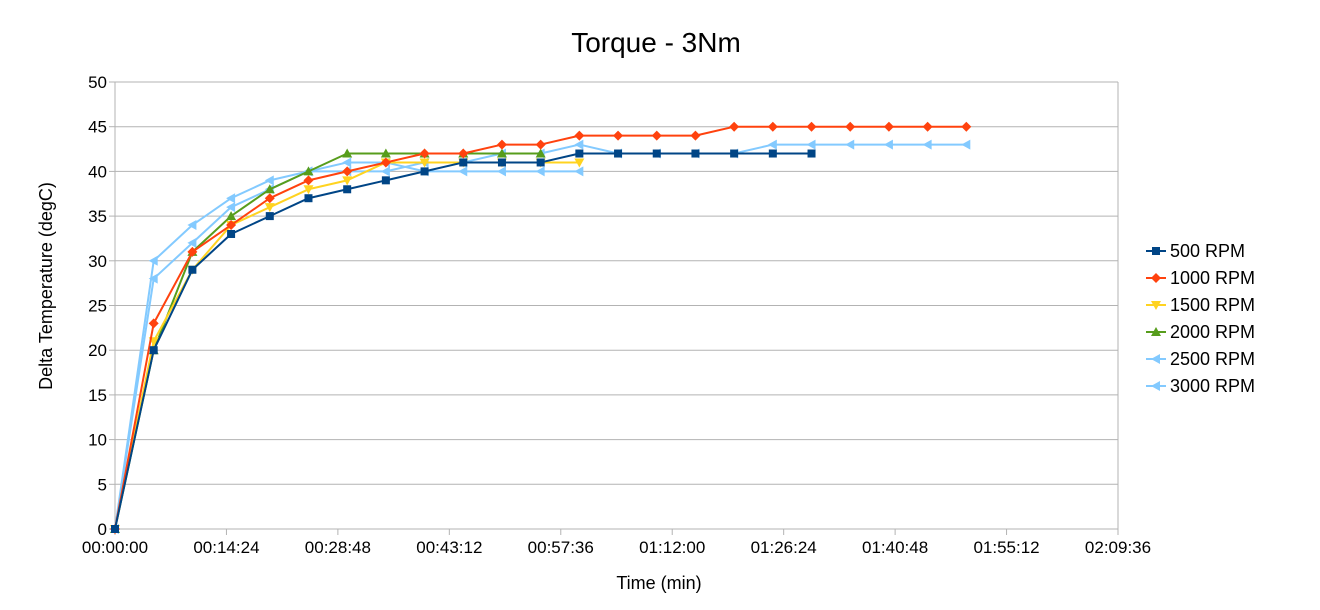  What do you see at coordinates (784, 547) in the screenshot?
I see `x-tick-label: 01:26:24` at bounding box center [784, 547].